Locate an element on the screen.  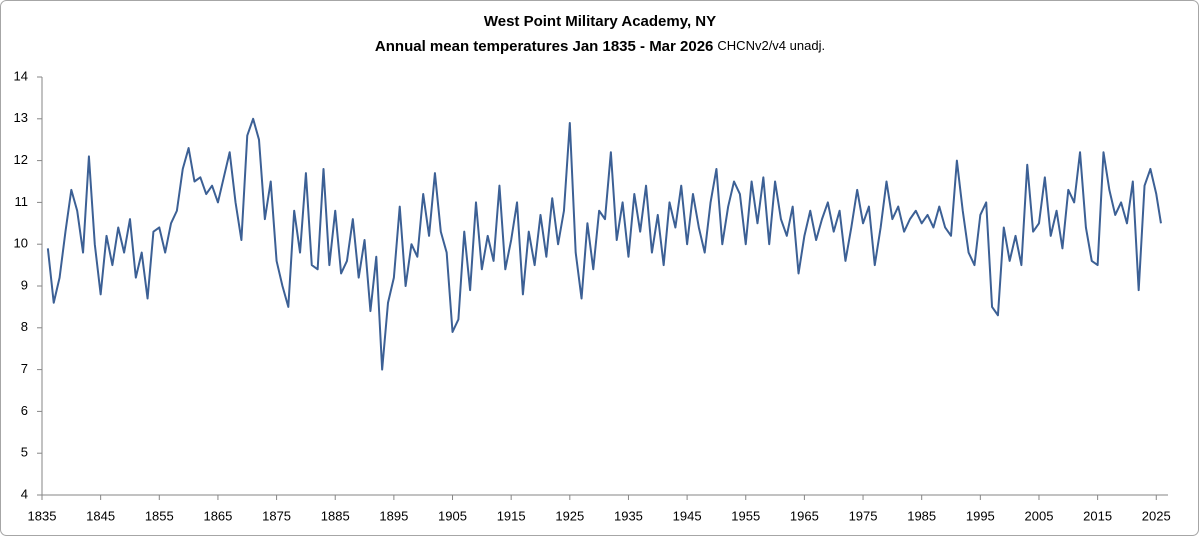
x-tick-label: 1905 is located at coordinates (452, 515).